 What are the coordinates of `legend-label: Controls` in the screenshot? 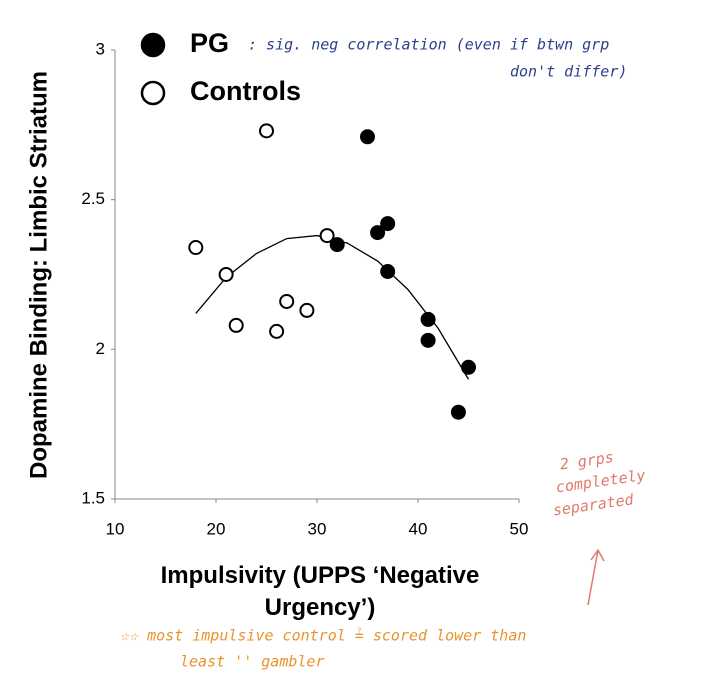 It's located at (245, 91).